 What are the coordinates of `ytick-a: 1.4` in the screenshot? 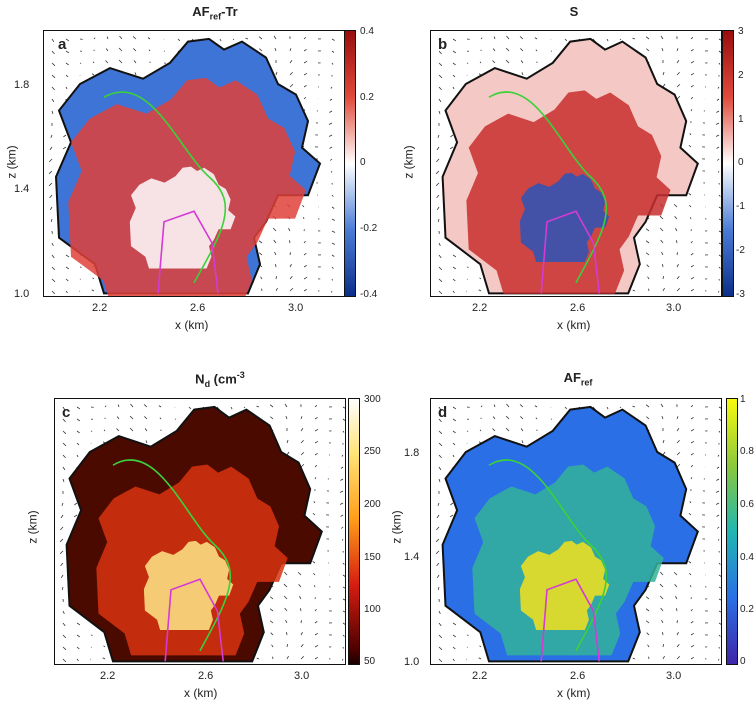 It's located at (22, 189).